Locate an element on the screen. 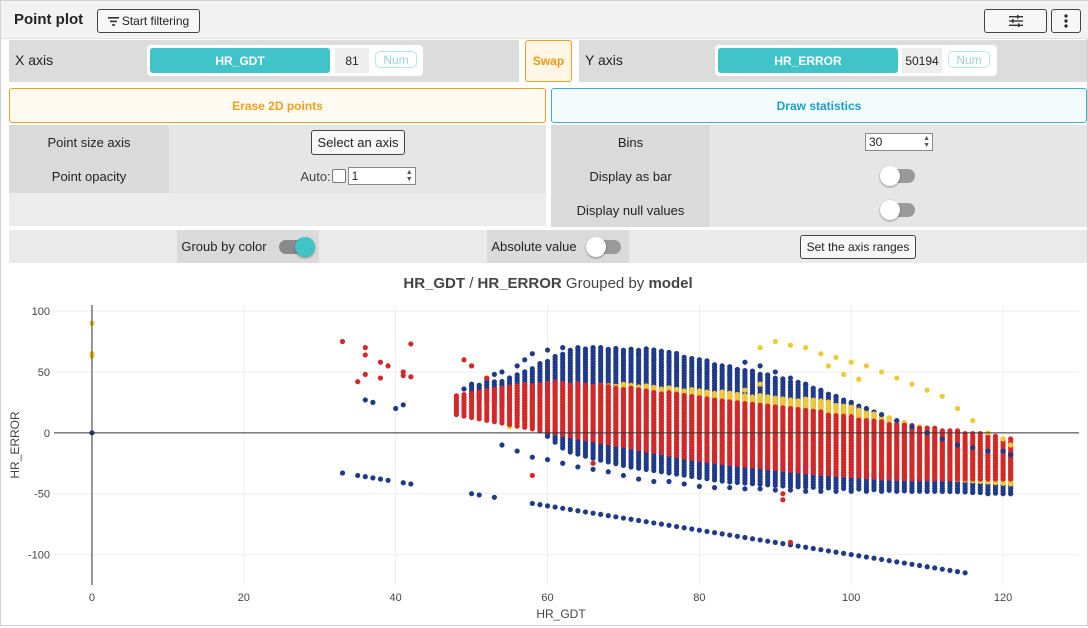 This screenshot has height=628, width=1088. more-options-button is located at coordinates (1066, 21).